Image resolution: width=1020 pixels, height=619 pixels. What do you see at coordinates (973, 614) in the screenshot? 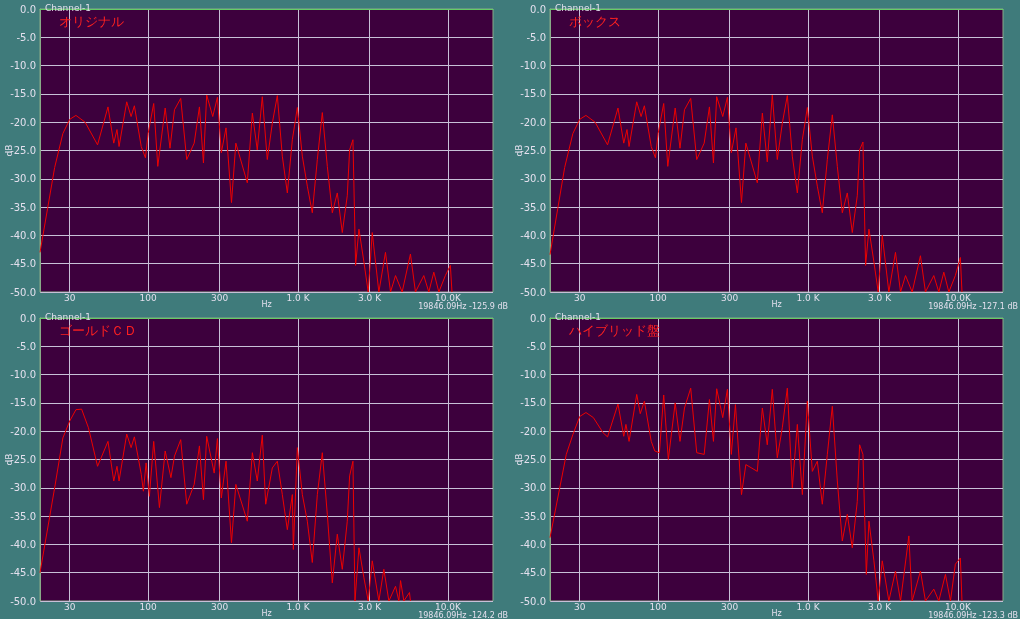
I see `text: 19846.09Hz -123.3 dB` at bounding box center [973, 614].